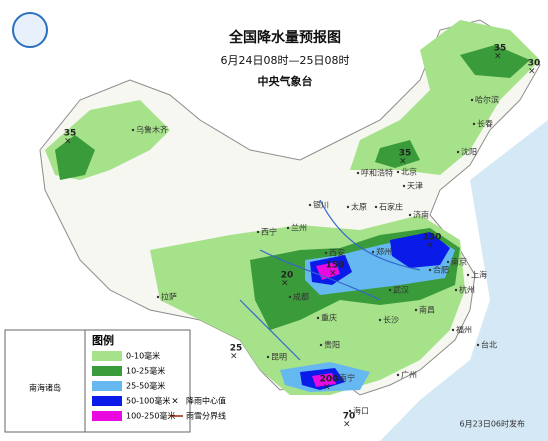 The image size is (548, 441). I want to click on rain-center-value: 130, so click(432, 238).